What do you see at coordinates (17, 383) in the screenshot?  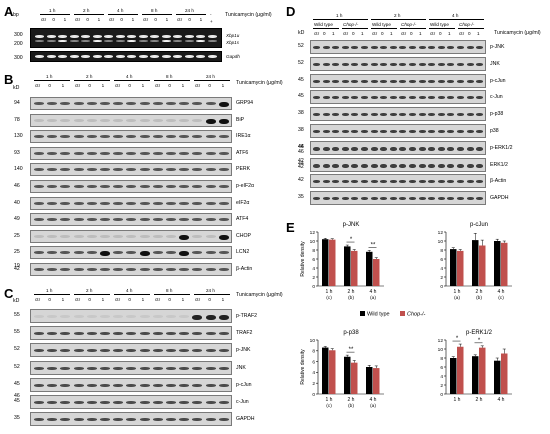 I see `c-kd-4: 45` at bounding box center [17, 383].